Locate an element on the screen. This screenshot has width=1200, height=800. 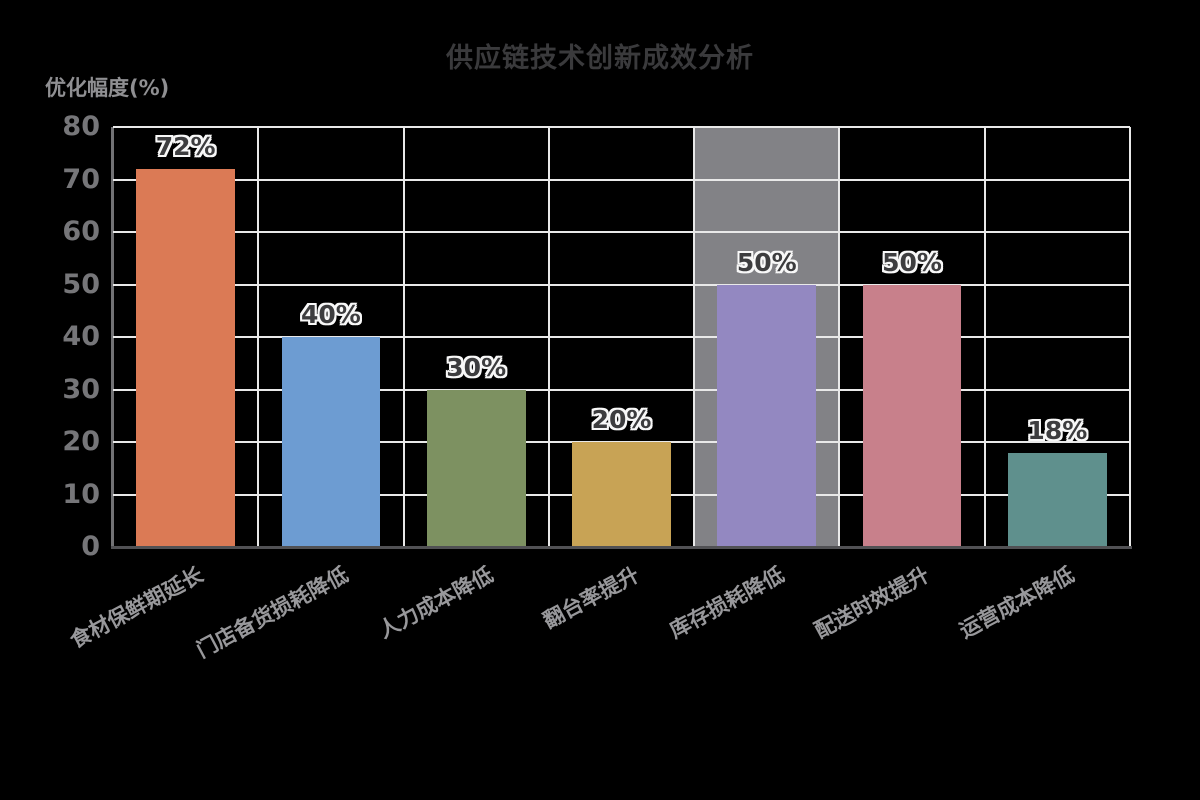
y-tick-label: 60 is located at coordinates (81, 231).